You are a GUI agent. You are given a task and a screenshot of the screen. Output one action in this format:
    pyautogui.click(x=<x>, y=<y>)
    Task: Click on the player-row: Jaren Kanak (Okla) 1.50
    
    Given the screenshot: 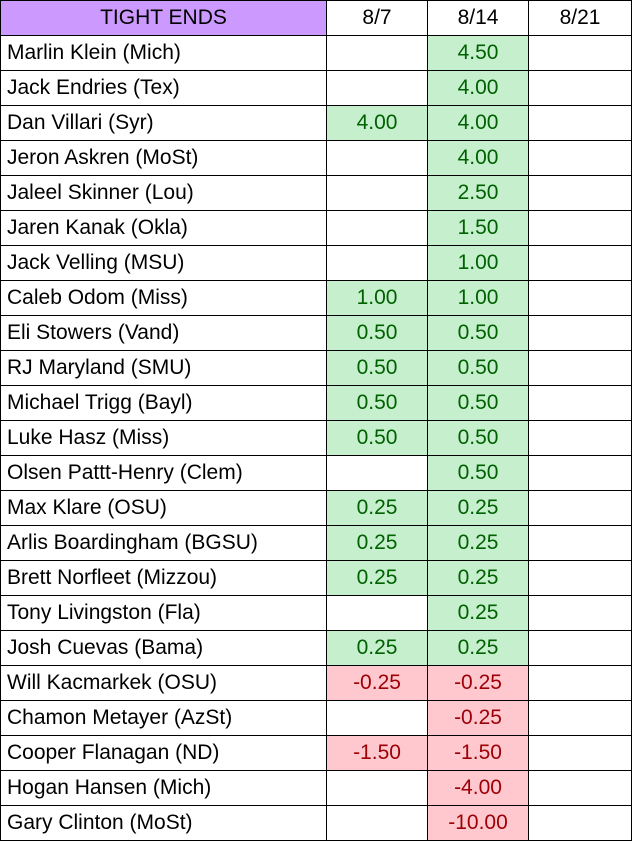 What is the action you would take?
    pyautogui.click(x=316, y=228)
    